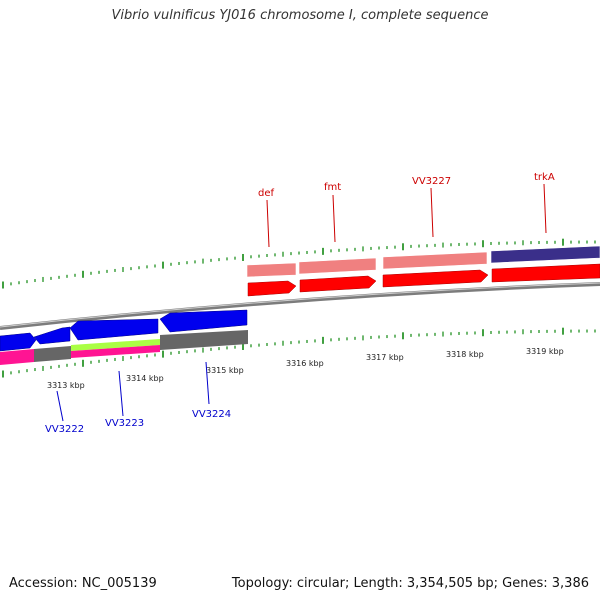 This screenshot has width=600, height=600. I want to click on kbp-label: 3316 kbp, so click(305, 363).